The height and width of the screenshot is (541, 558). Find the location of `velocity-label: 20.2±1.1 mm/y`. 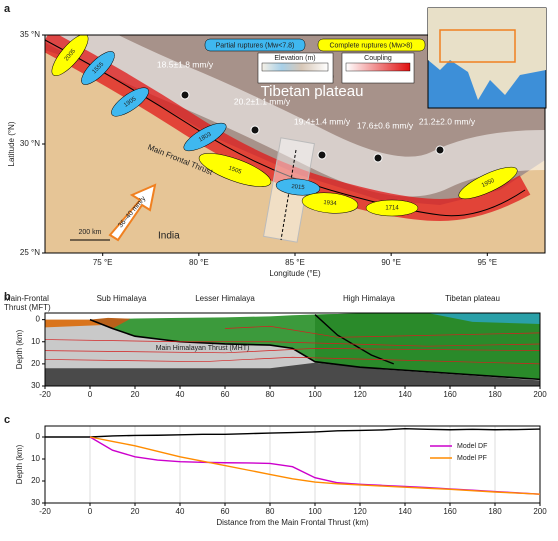

velocity-label: 20.2±1.1 mm/y is located at coordinates (262, 101).